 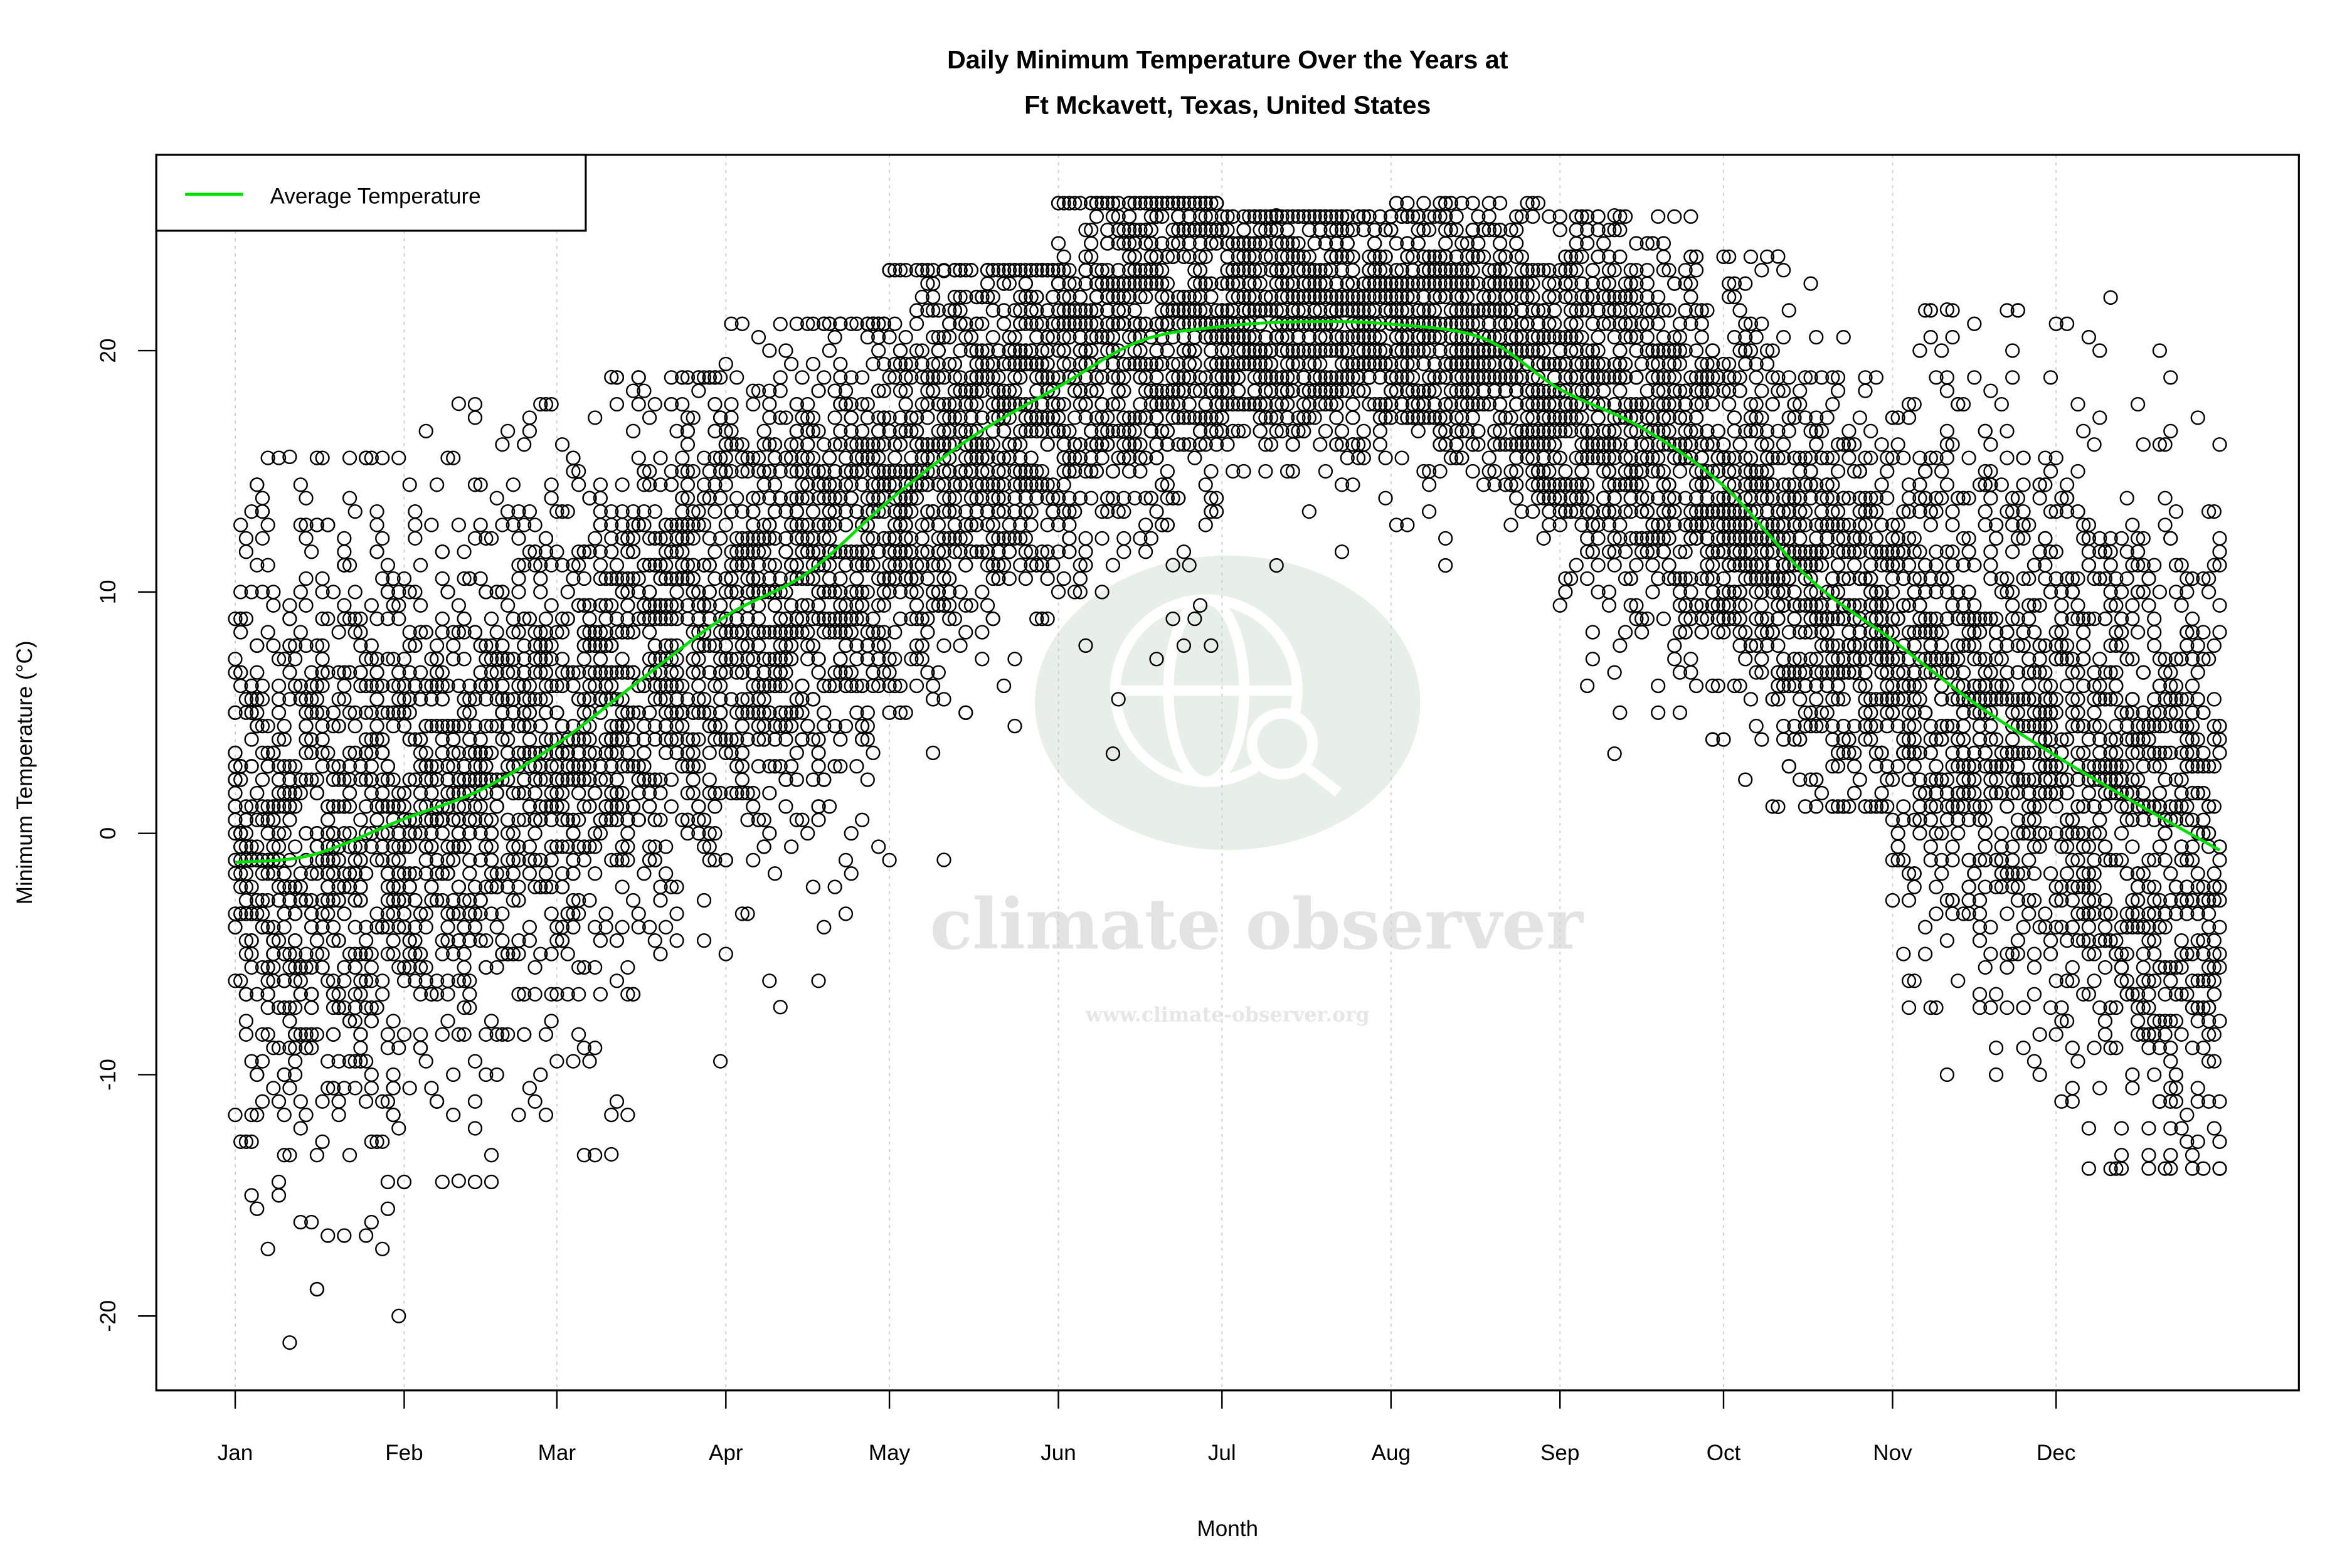 What do you see at coordinates (1257, 925) in the screenshot?
I see `watermark-brand: climate observer` at bounding box center [1257, 925].